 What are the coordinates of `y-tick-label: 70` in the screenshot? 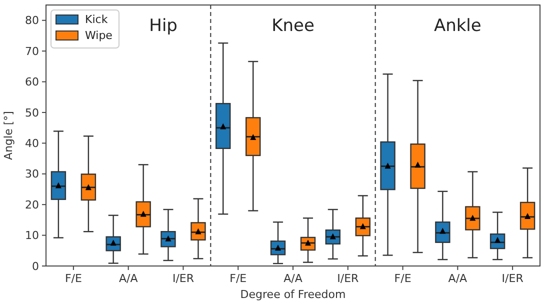 It's located at (32, 51).